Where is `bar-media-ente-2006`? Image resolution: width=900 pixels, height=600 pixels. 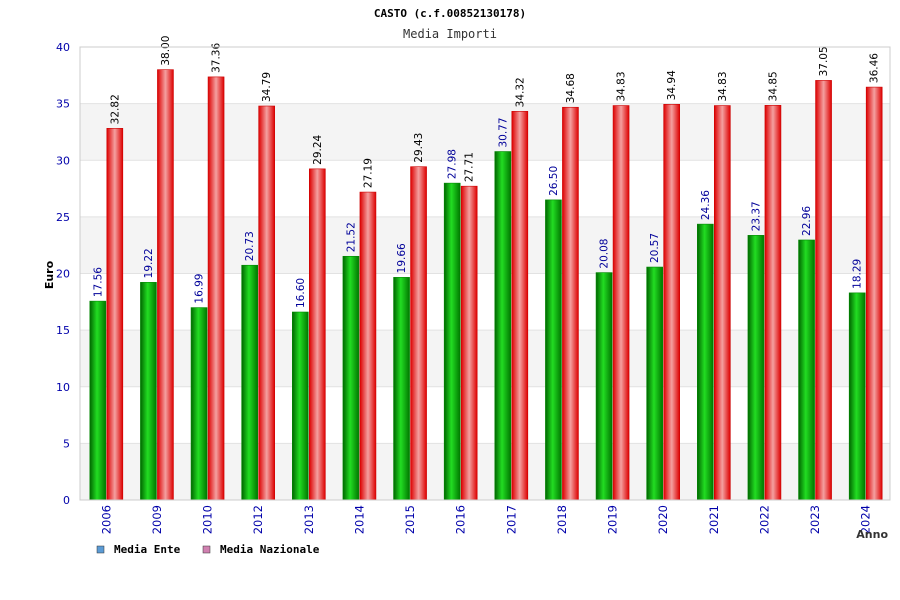 bar-media-ente-2006 is located at coordinates (98, 400).